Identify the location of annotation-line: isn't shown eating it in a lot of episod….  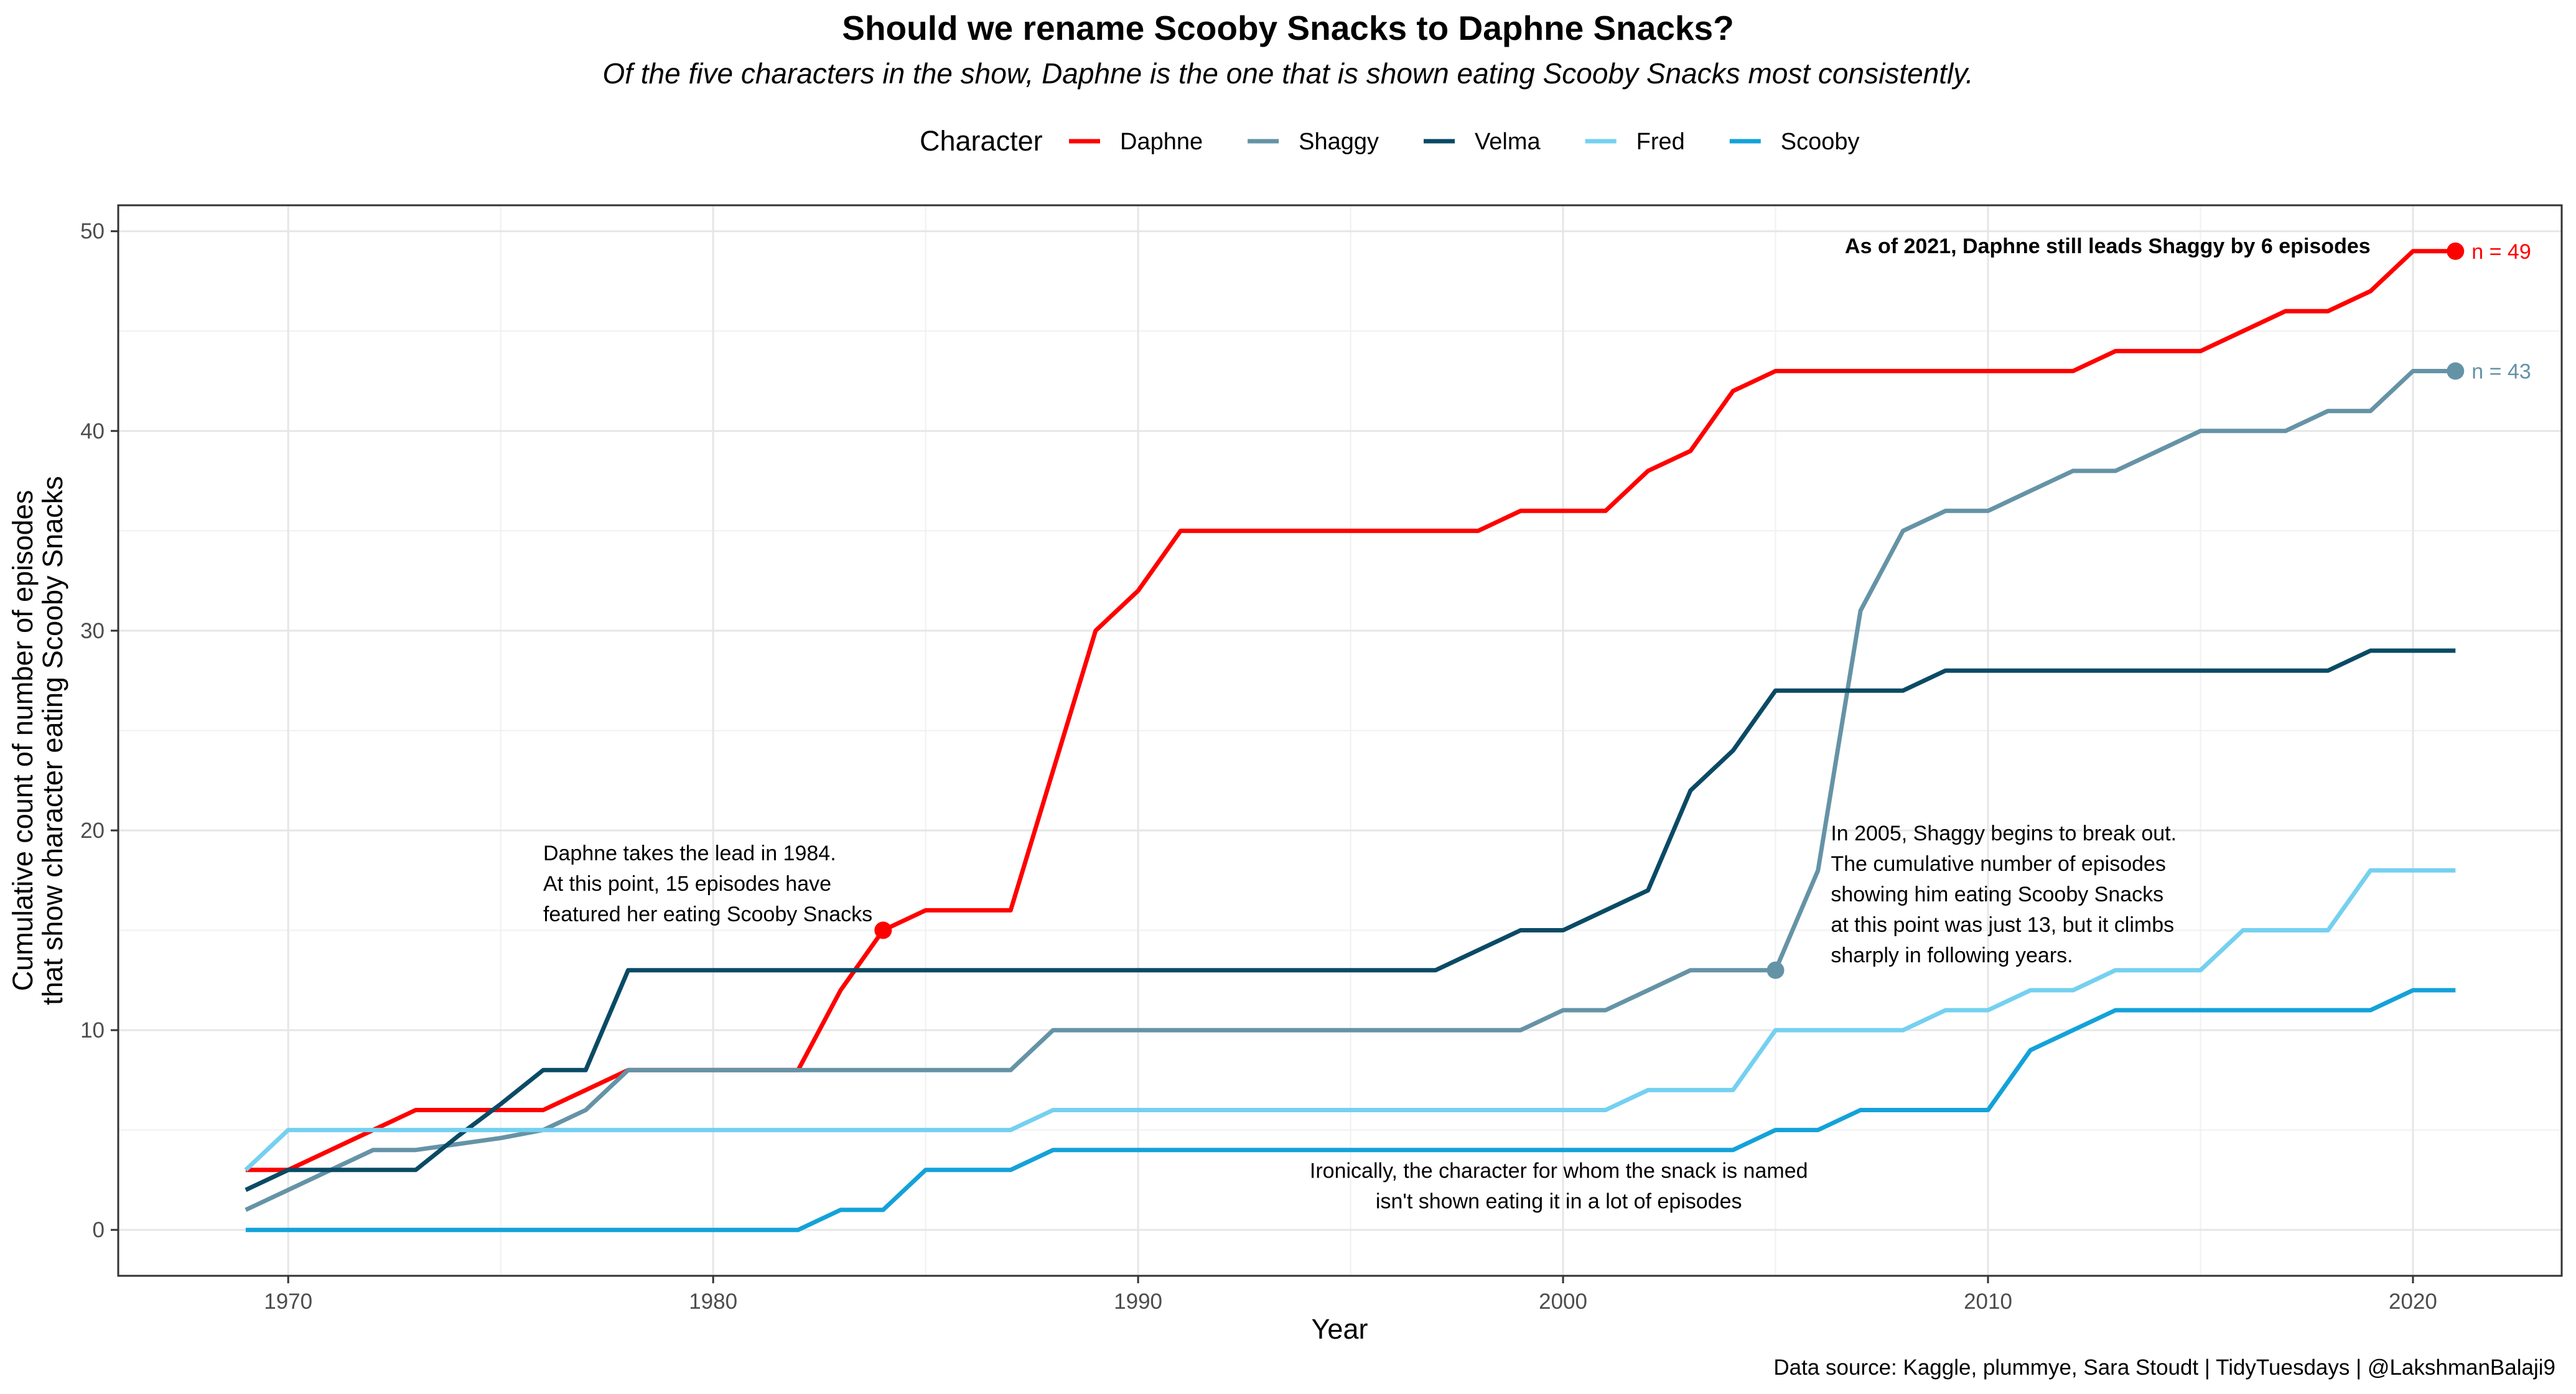
(1559, 1202).